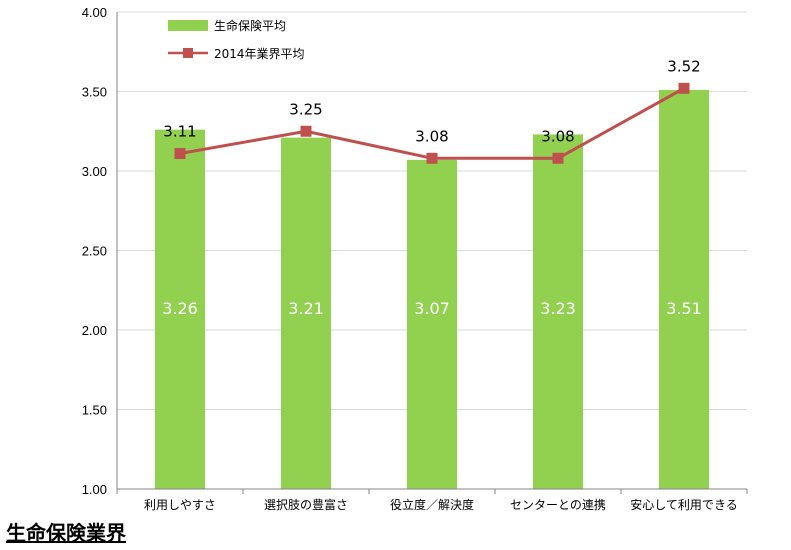 The width and height of the screenshot is (791, 550). Describe the element at coordinates (684, 308) in the screenshot. I see `bar-data-label: 3.51` at that location.